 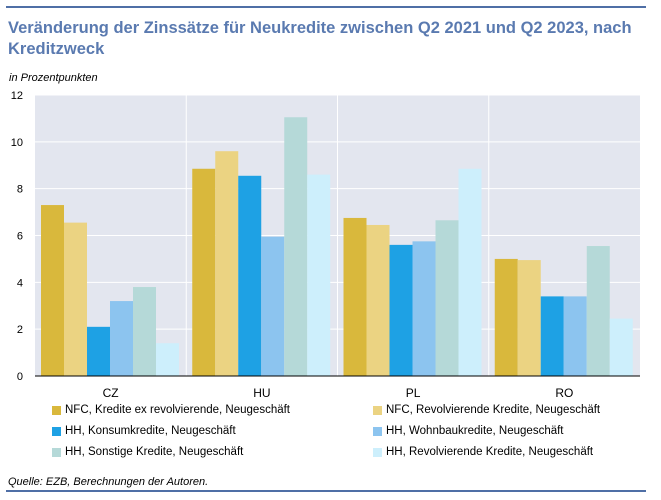 What do you see at coordinates (150, 431) in the screenshot?
I see `legend-label: HH, Konsumkredite, Neugeschäft` at bounding box center [150, 431].